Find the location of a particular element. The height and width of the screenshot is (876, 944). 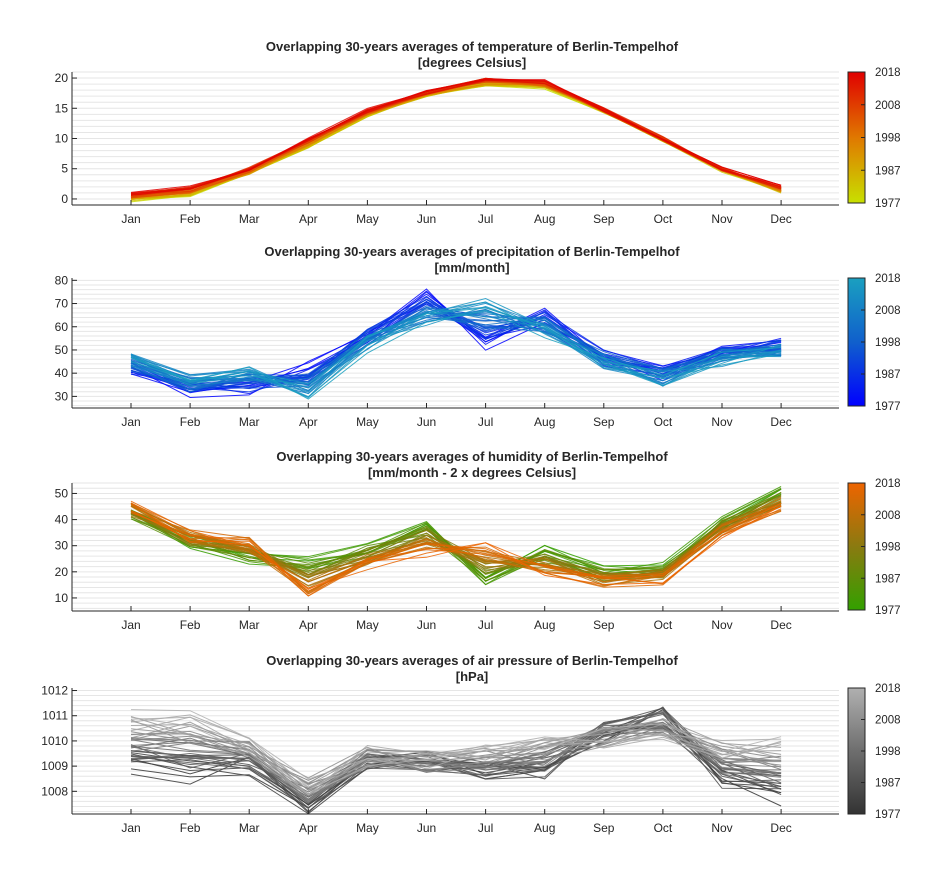

chart-subtitle: [mm/month] is located at coordinates (471, 267).